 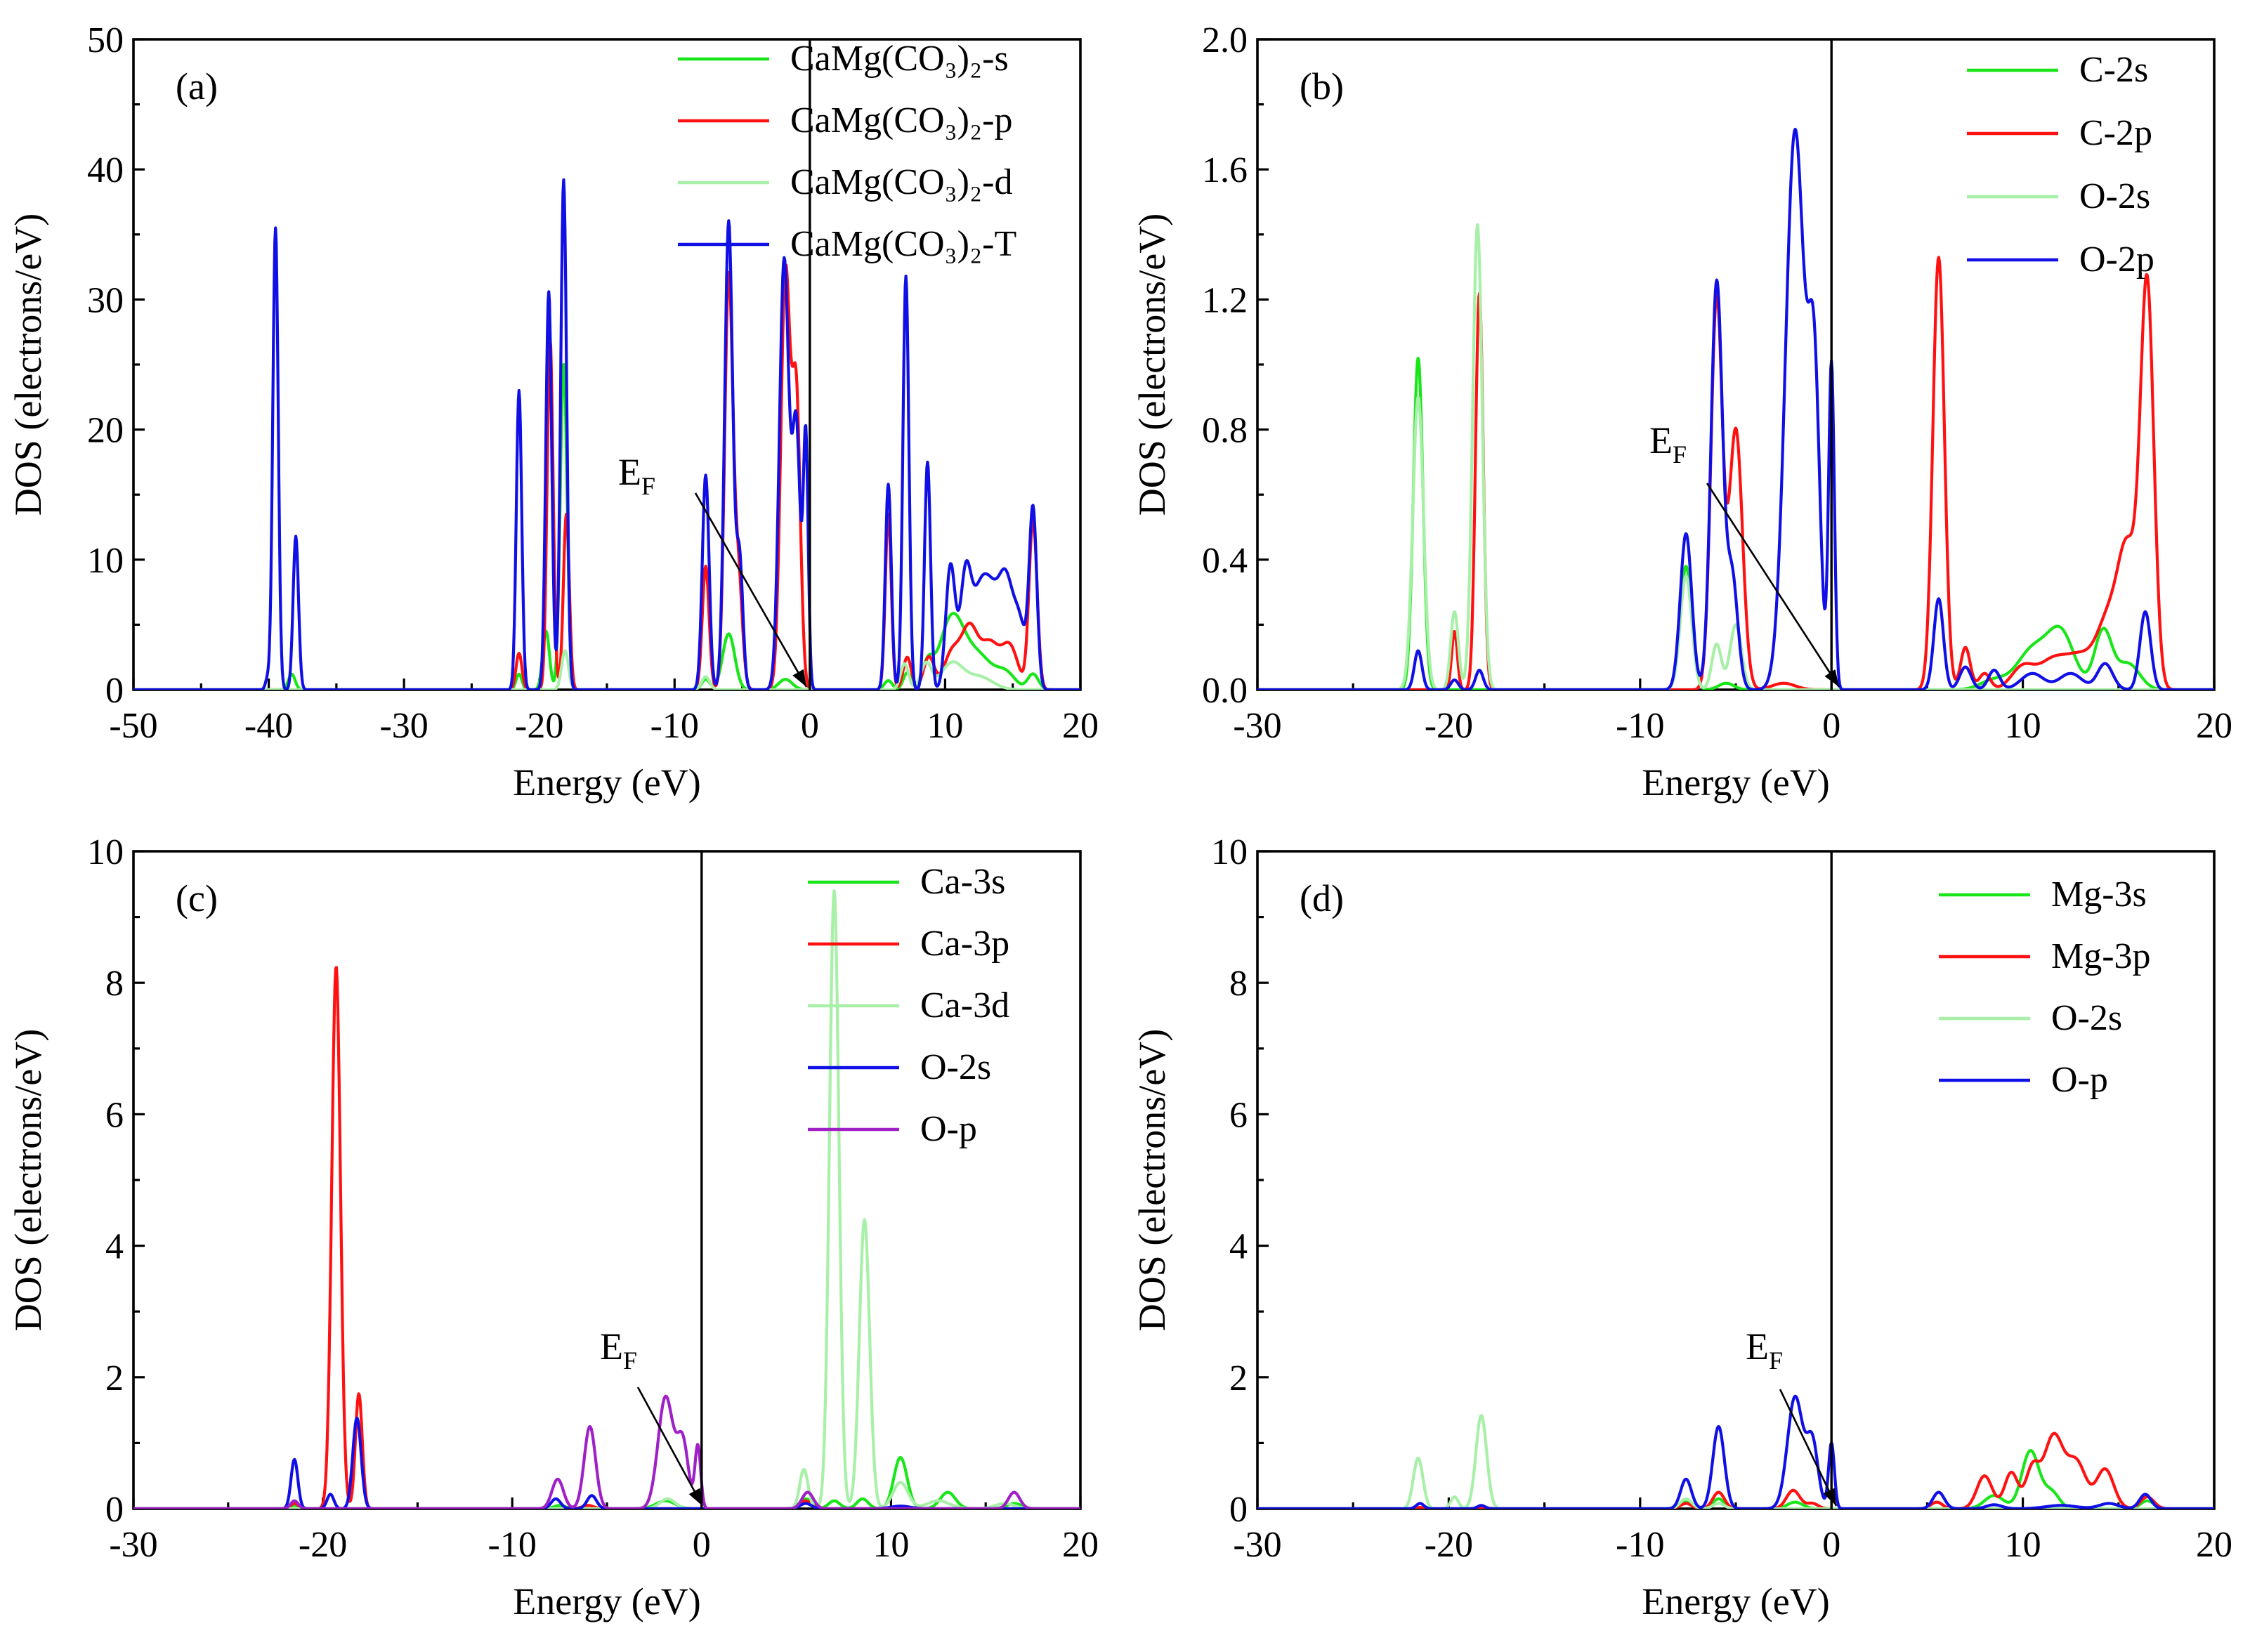 What do you see at coordinates (964, 944) in the screenshot?
I see `legend-label: Ca-3p` at bounding box center [964, 944].